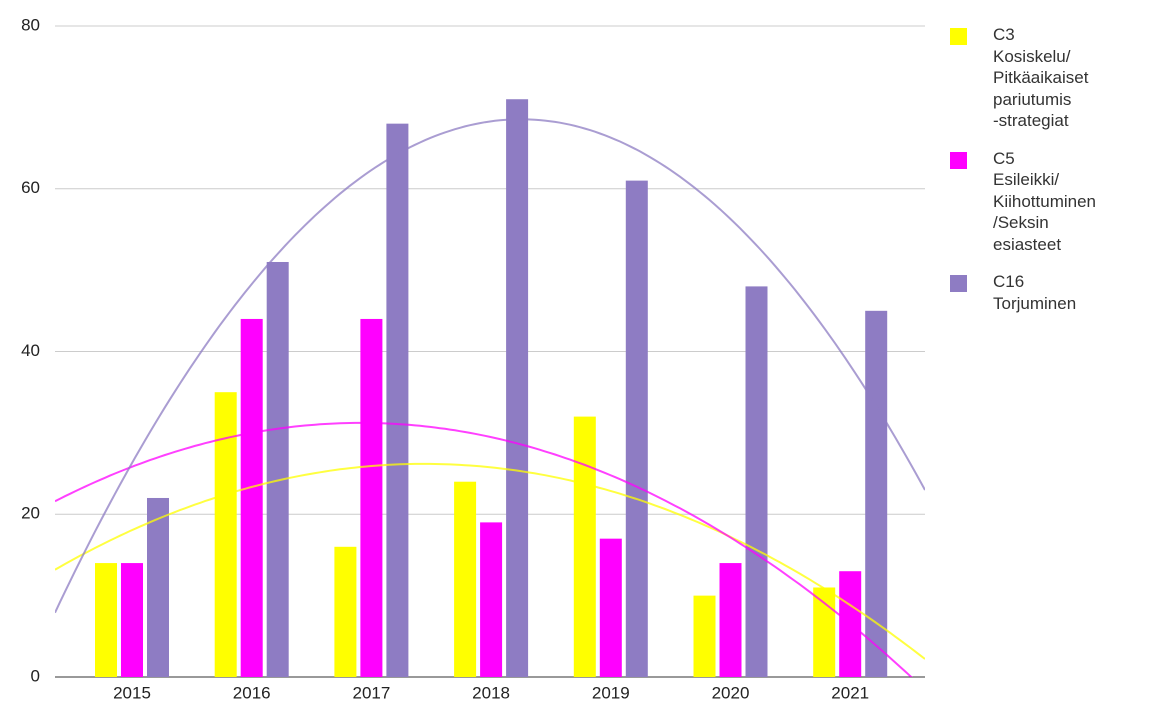 This screenshot has width=1157, height=706. Describe the element at coordinates (731, 692) in the screenshot. I see `x-tick-label: 2020` at that location.